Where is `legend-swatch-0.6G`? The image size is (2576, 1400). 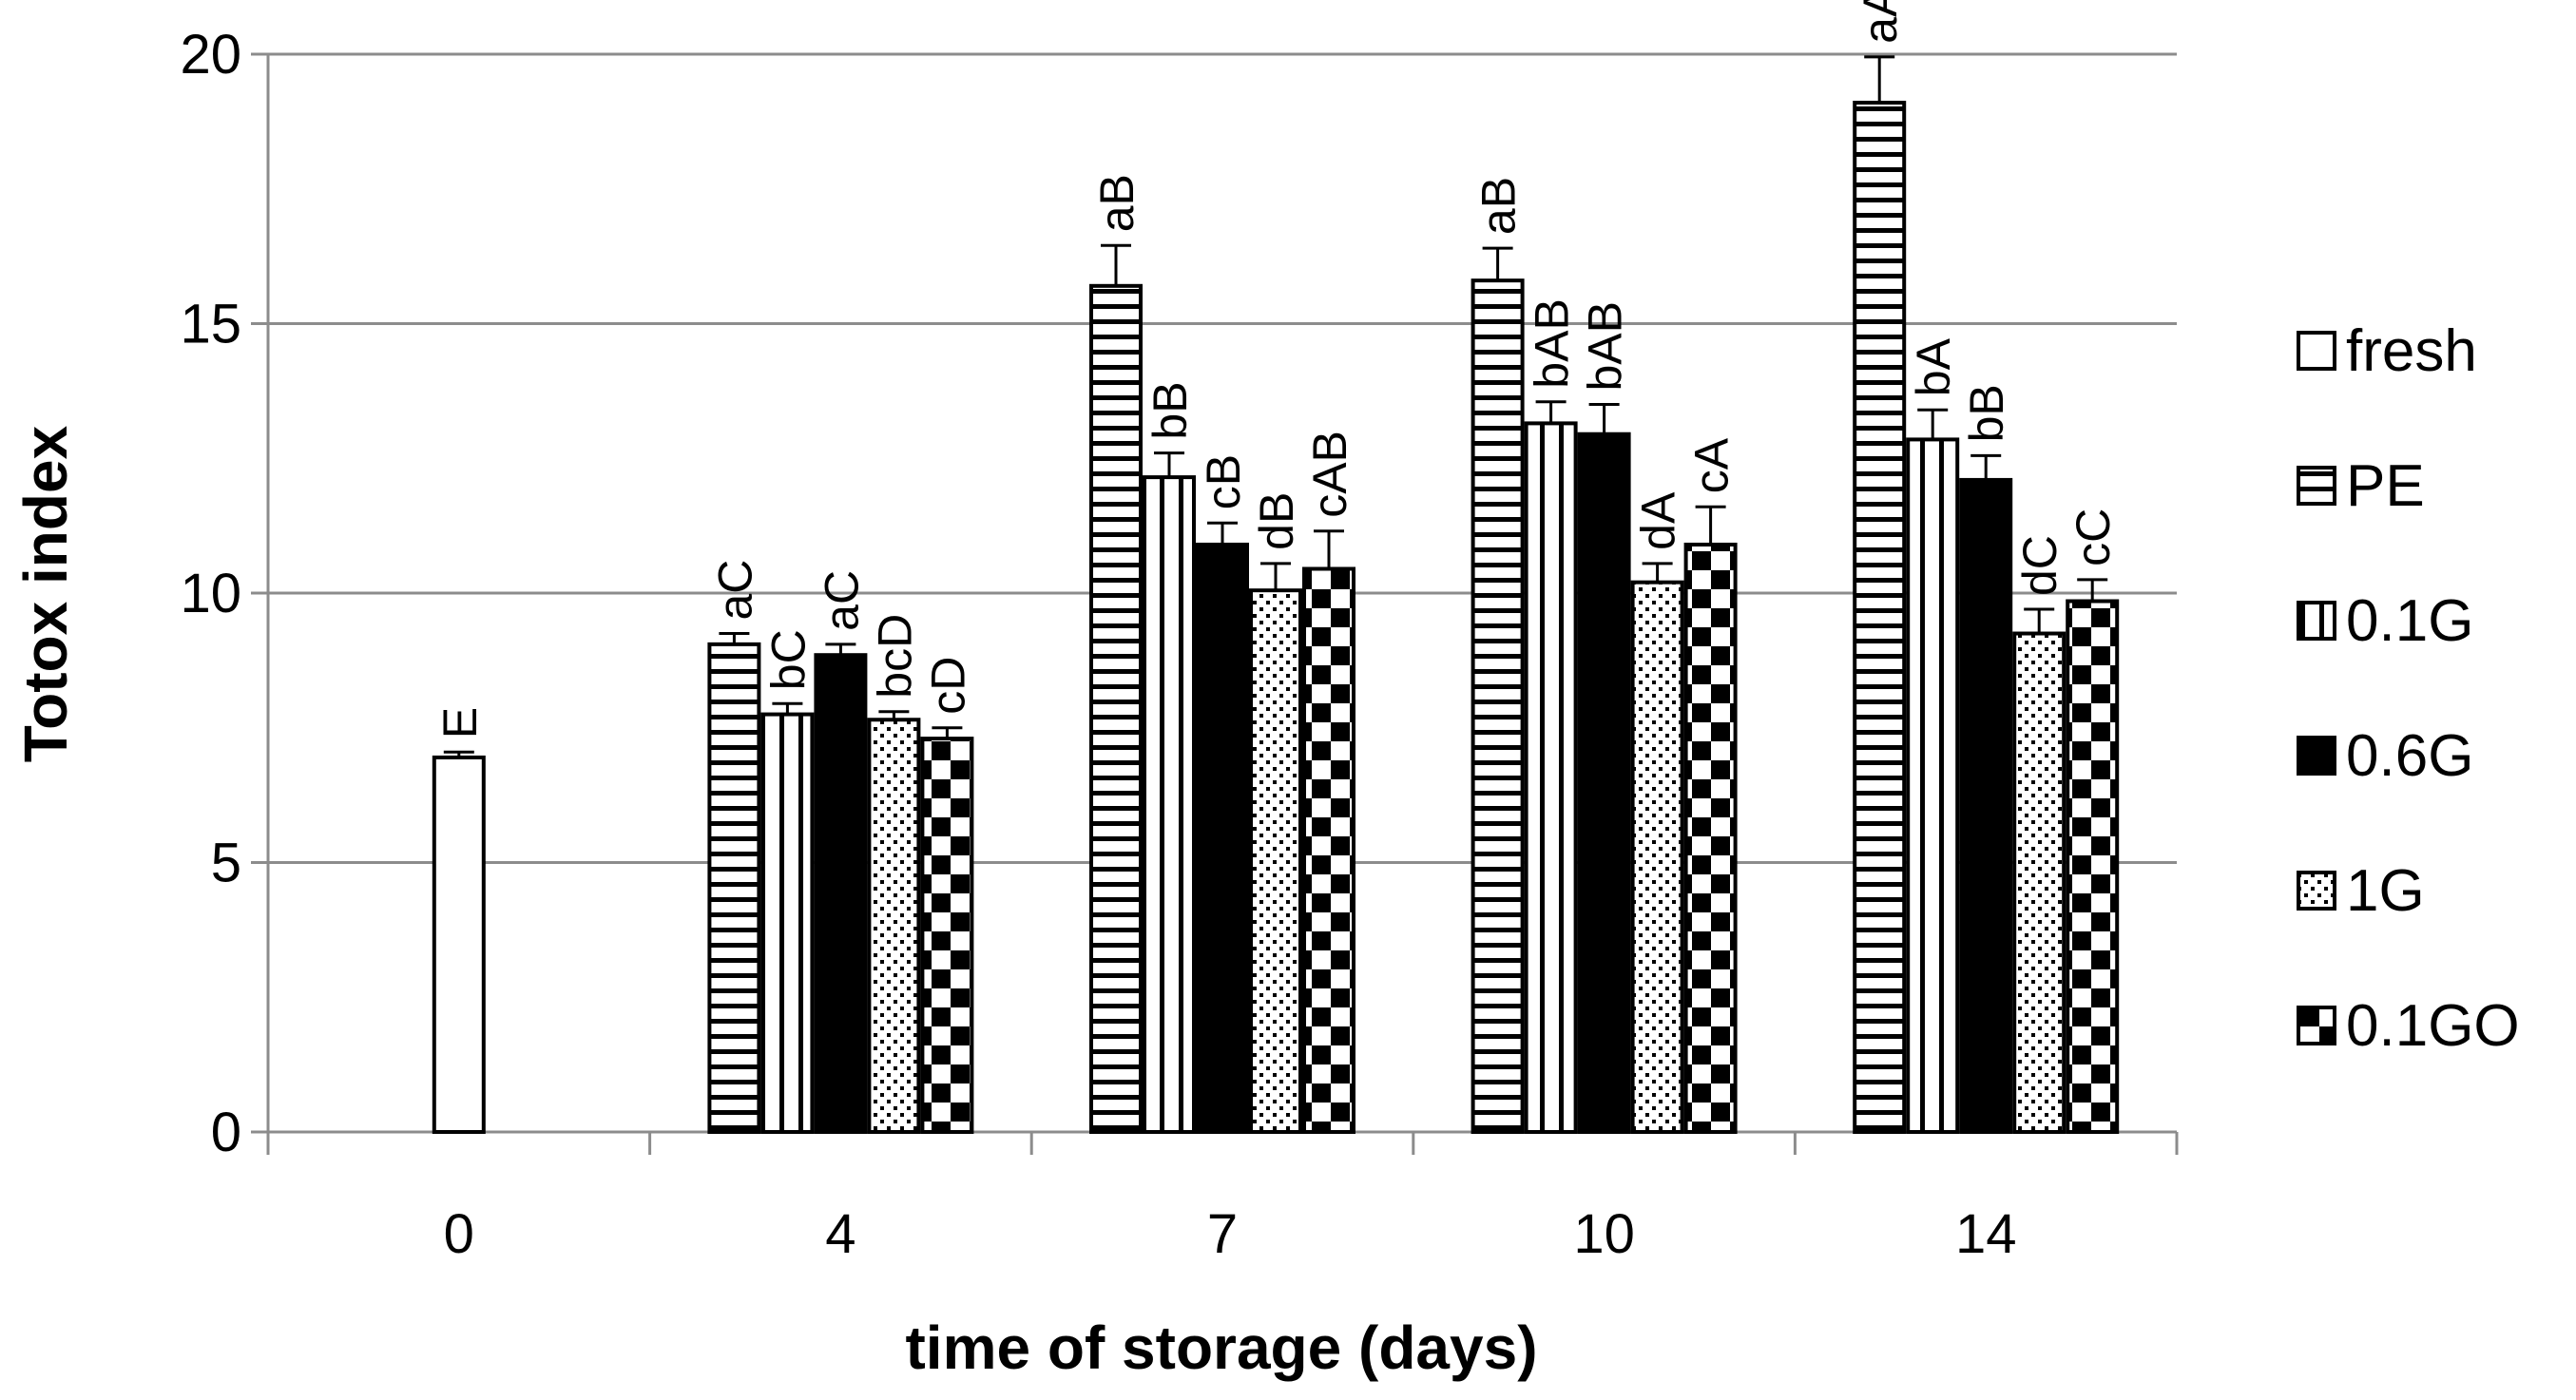
legend-swatch-0.6G is located at coordinates (2317, 756).